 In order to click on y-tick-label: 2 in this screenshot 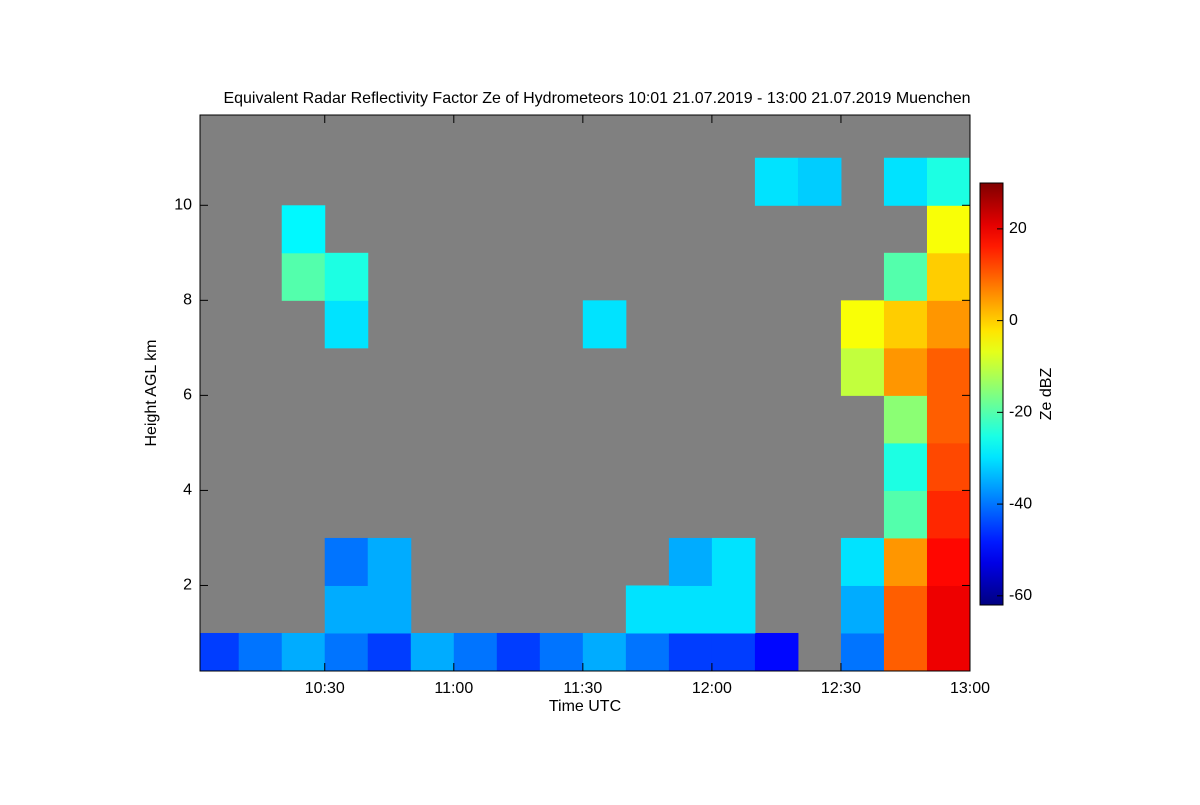, I will do `click(187, 585)`.